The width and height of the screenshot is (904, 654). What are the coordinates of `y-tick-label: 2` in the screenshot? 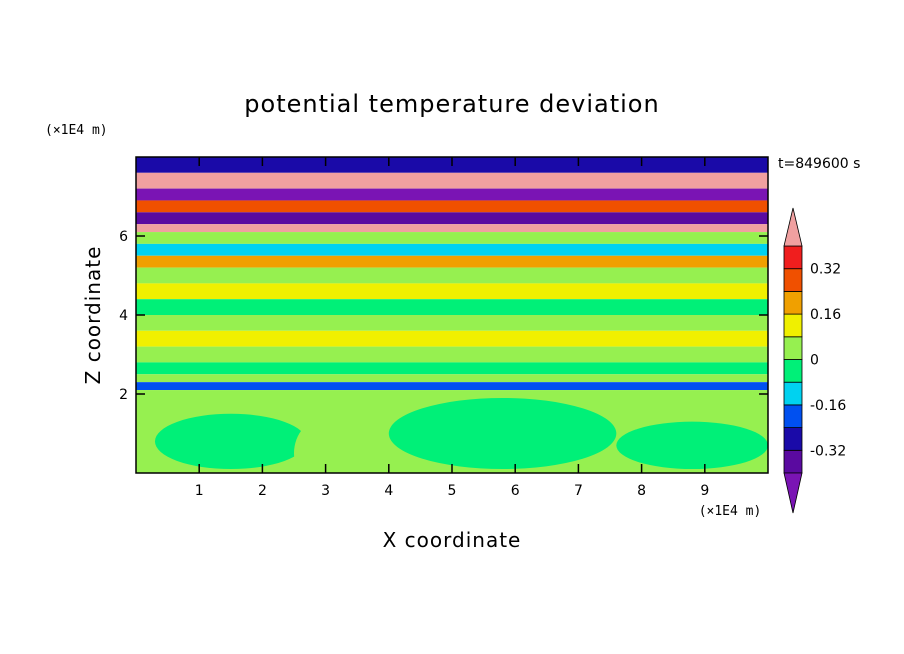 It's located at (123, 395).